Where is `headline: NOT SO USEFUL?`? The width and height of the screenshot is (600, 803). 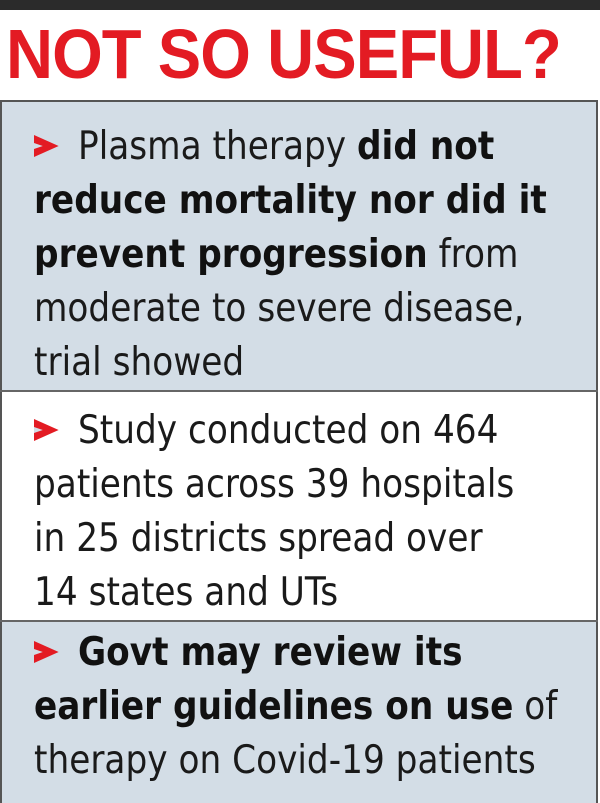
headline: NOT SO USEFUL? is located at coordinates (284, 54).